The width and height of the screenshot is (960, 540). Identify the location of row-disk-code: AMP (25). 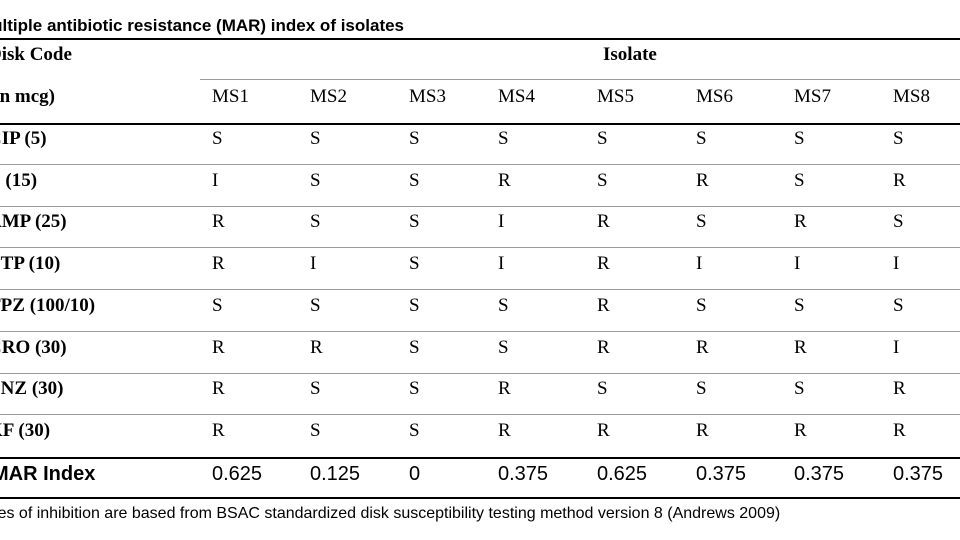
(33, 222).